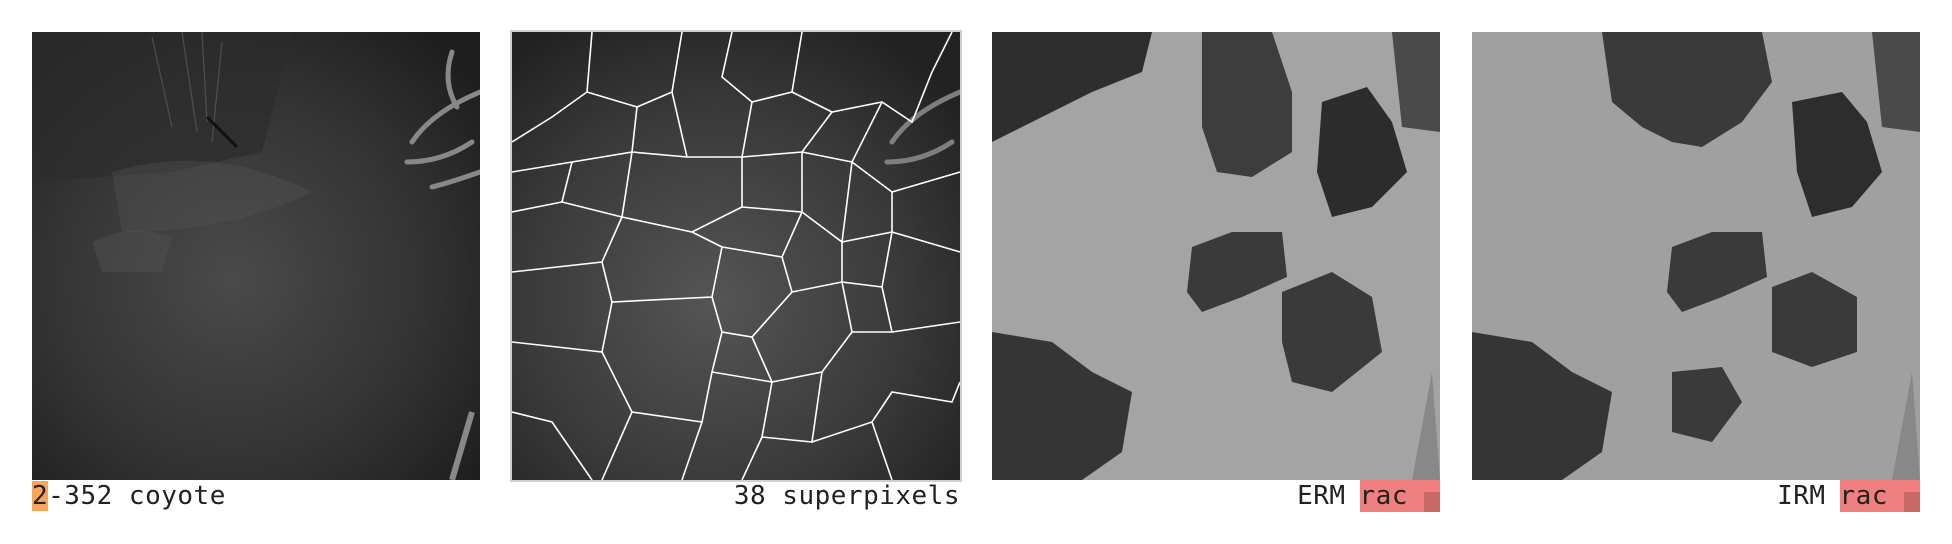 The width and height of the screenshot is (1952, 544). Describe the element at coordinates (1383, 496) in the screenshot. I see `erm-prediction-label: rac` at that location.